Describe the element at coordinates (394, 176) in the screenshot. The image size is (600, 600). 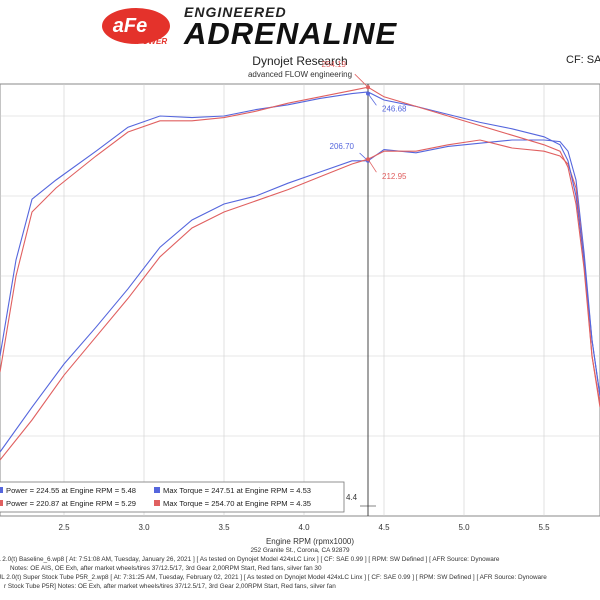
I see `callout-power-red: 212.95` at that location.